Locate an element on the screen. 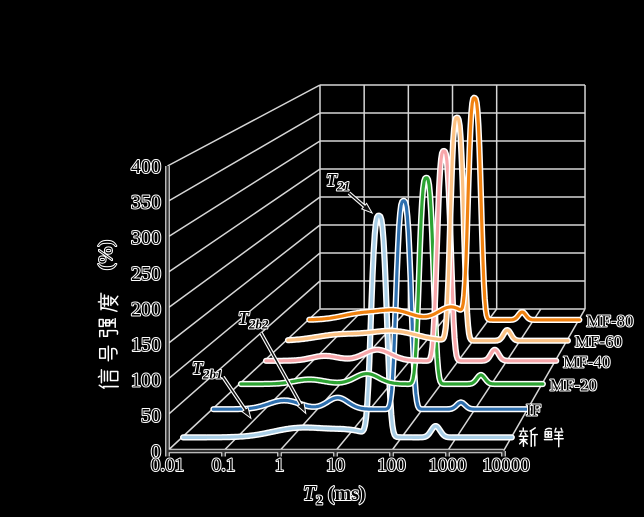 This screenshot has width=644, height=517. svg-text: 1000 is located at coordinates (448, 465).